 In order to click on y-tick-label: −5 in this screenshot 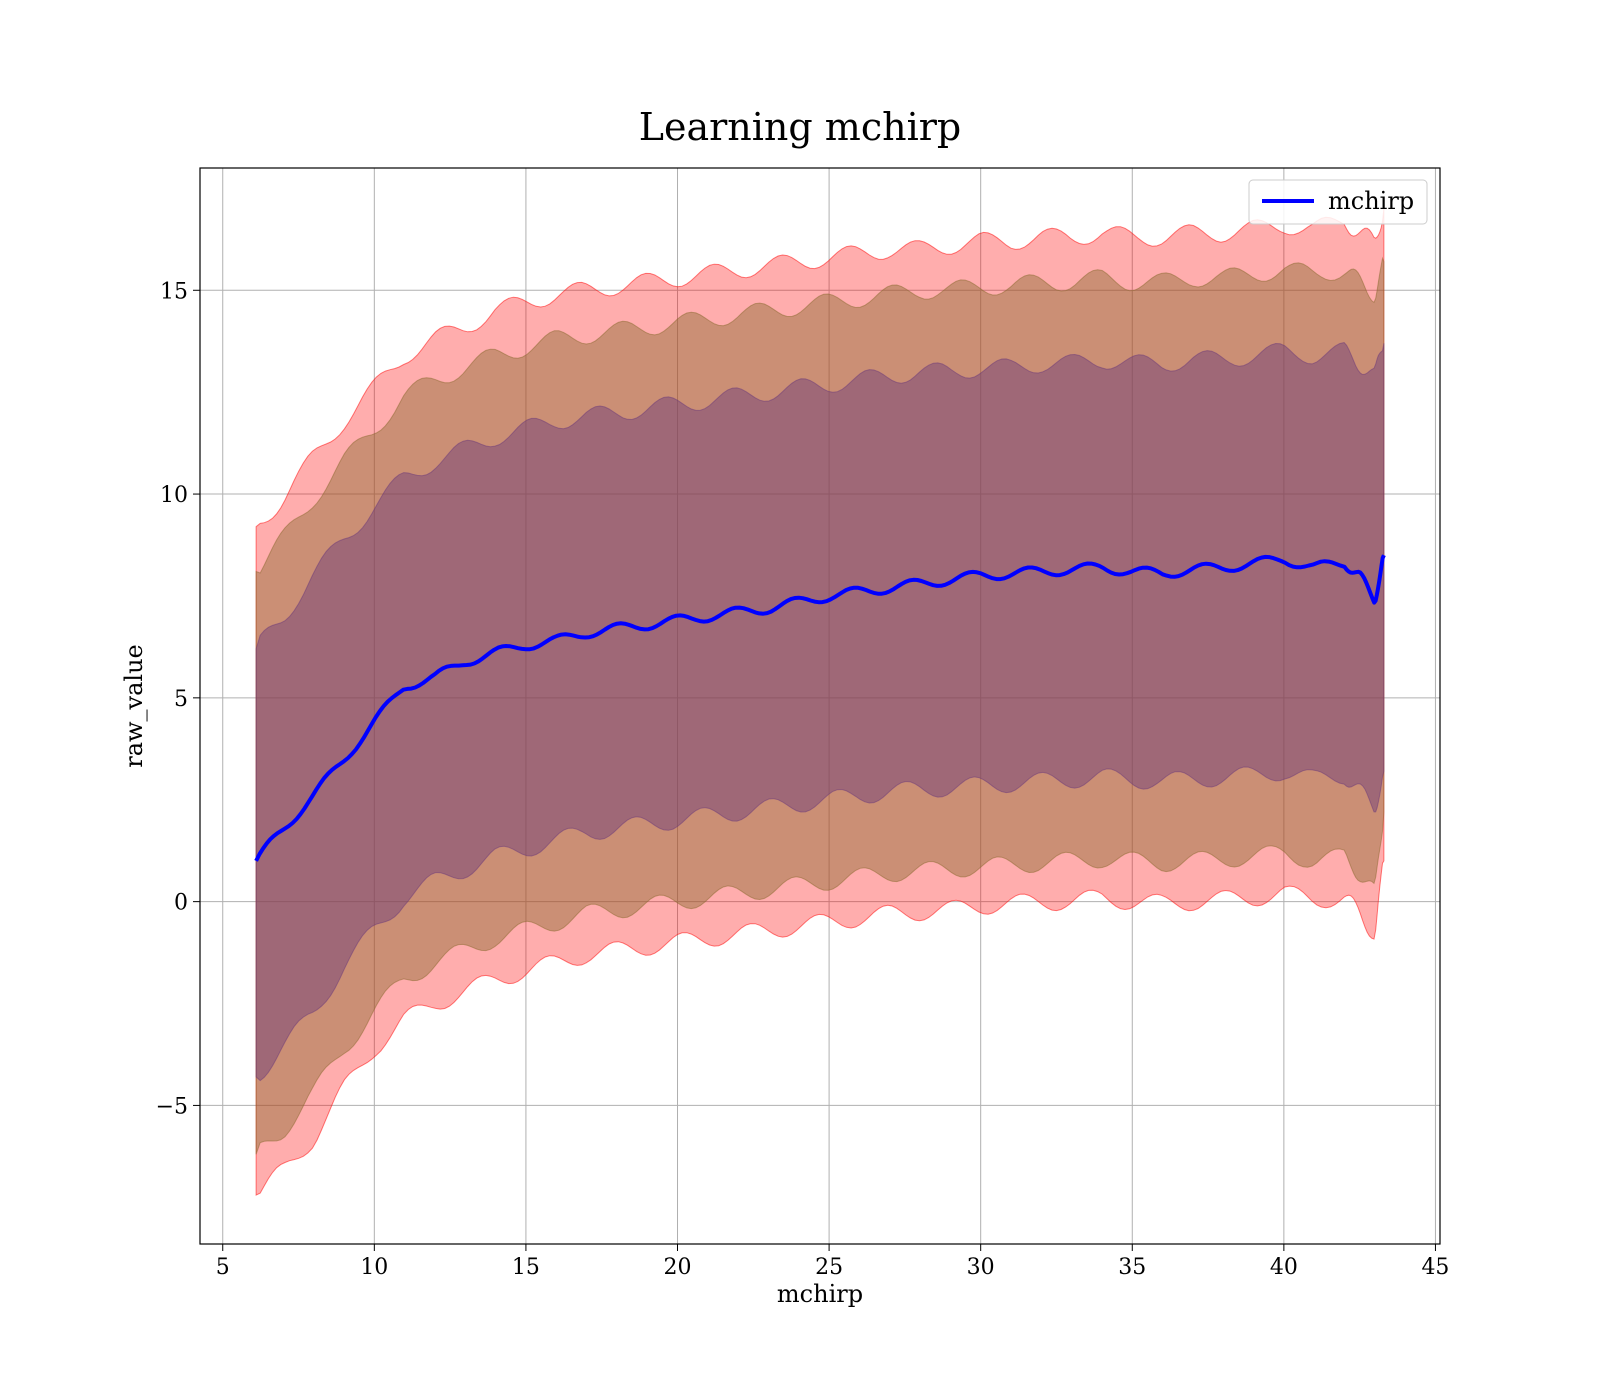, I will do `click(172, 1106)`.